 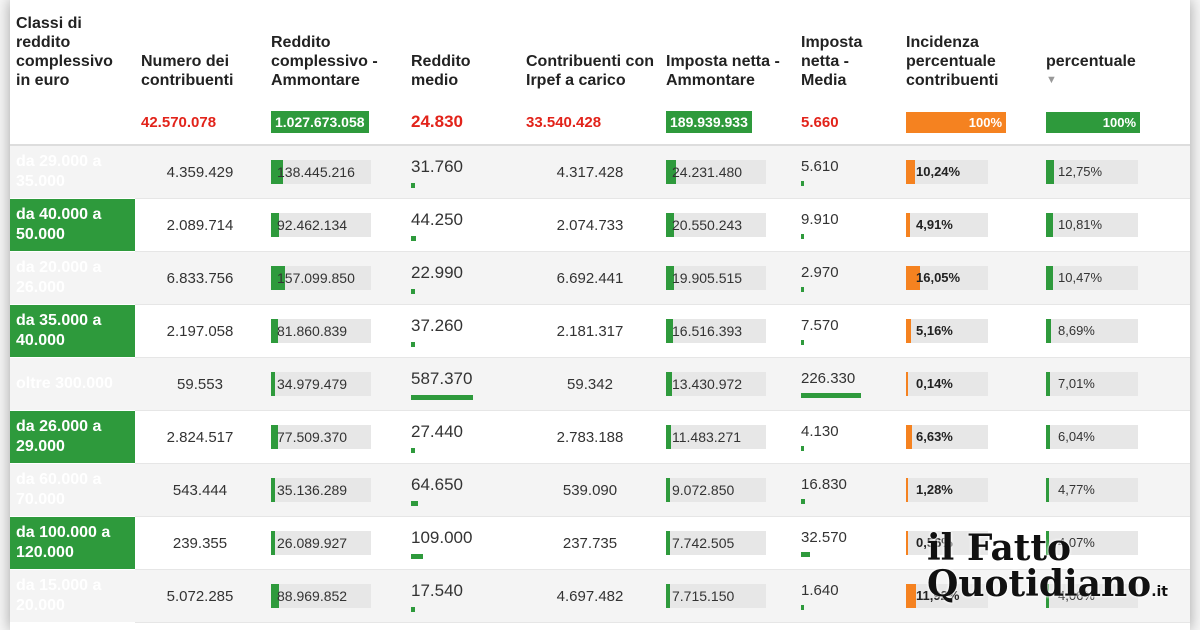 I want to click on row-incidenza: 0,56%, so click(x=970, y=543).